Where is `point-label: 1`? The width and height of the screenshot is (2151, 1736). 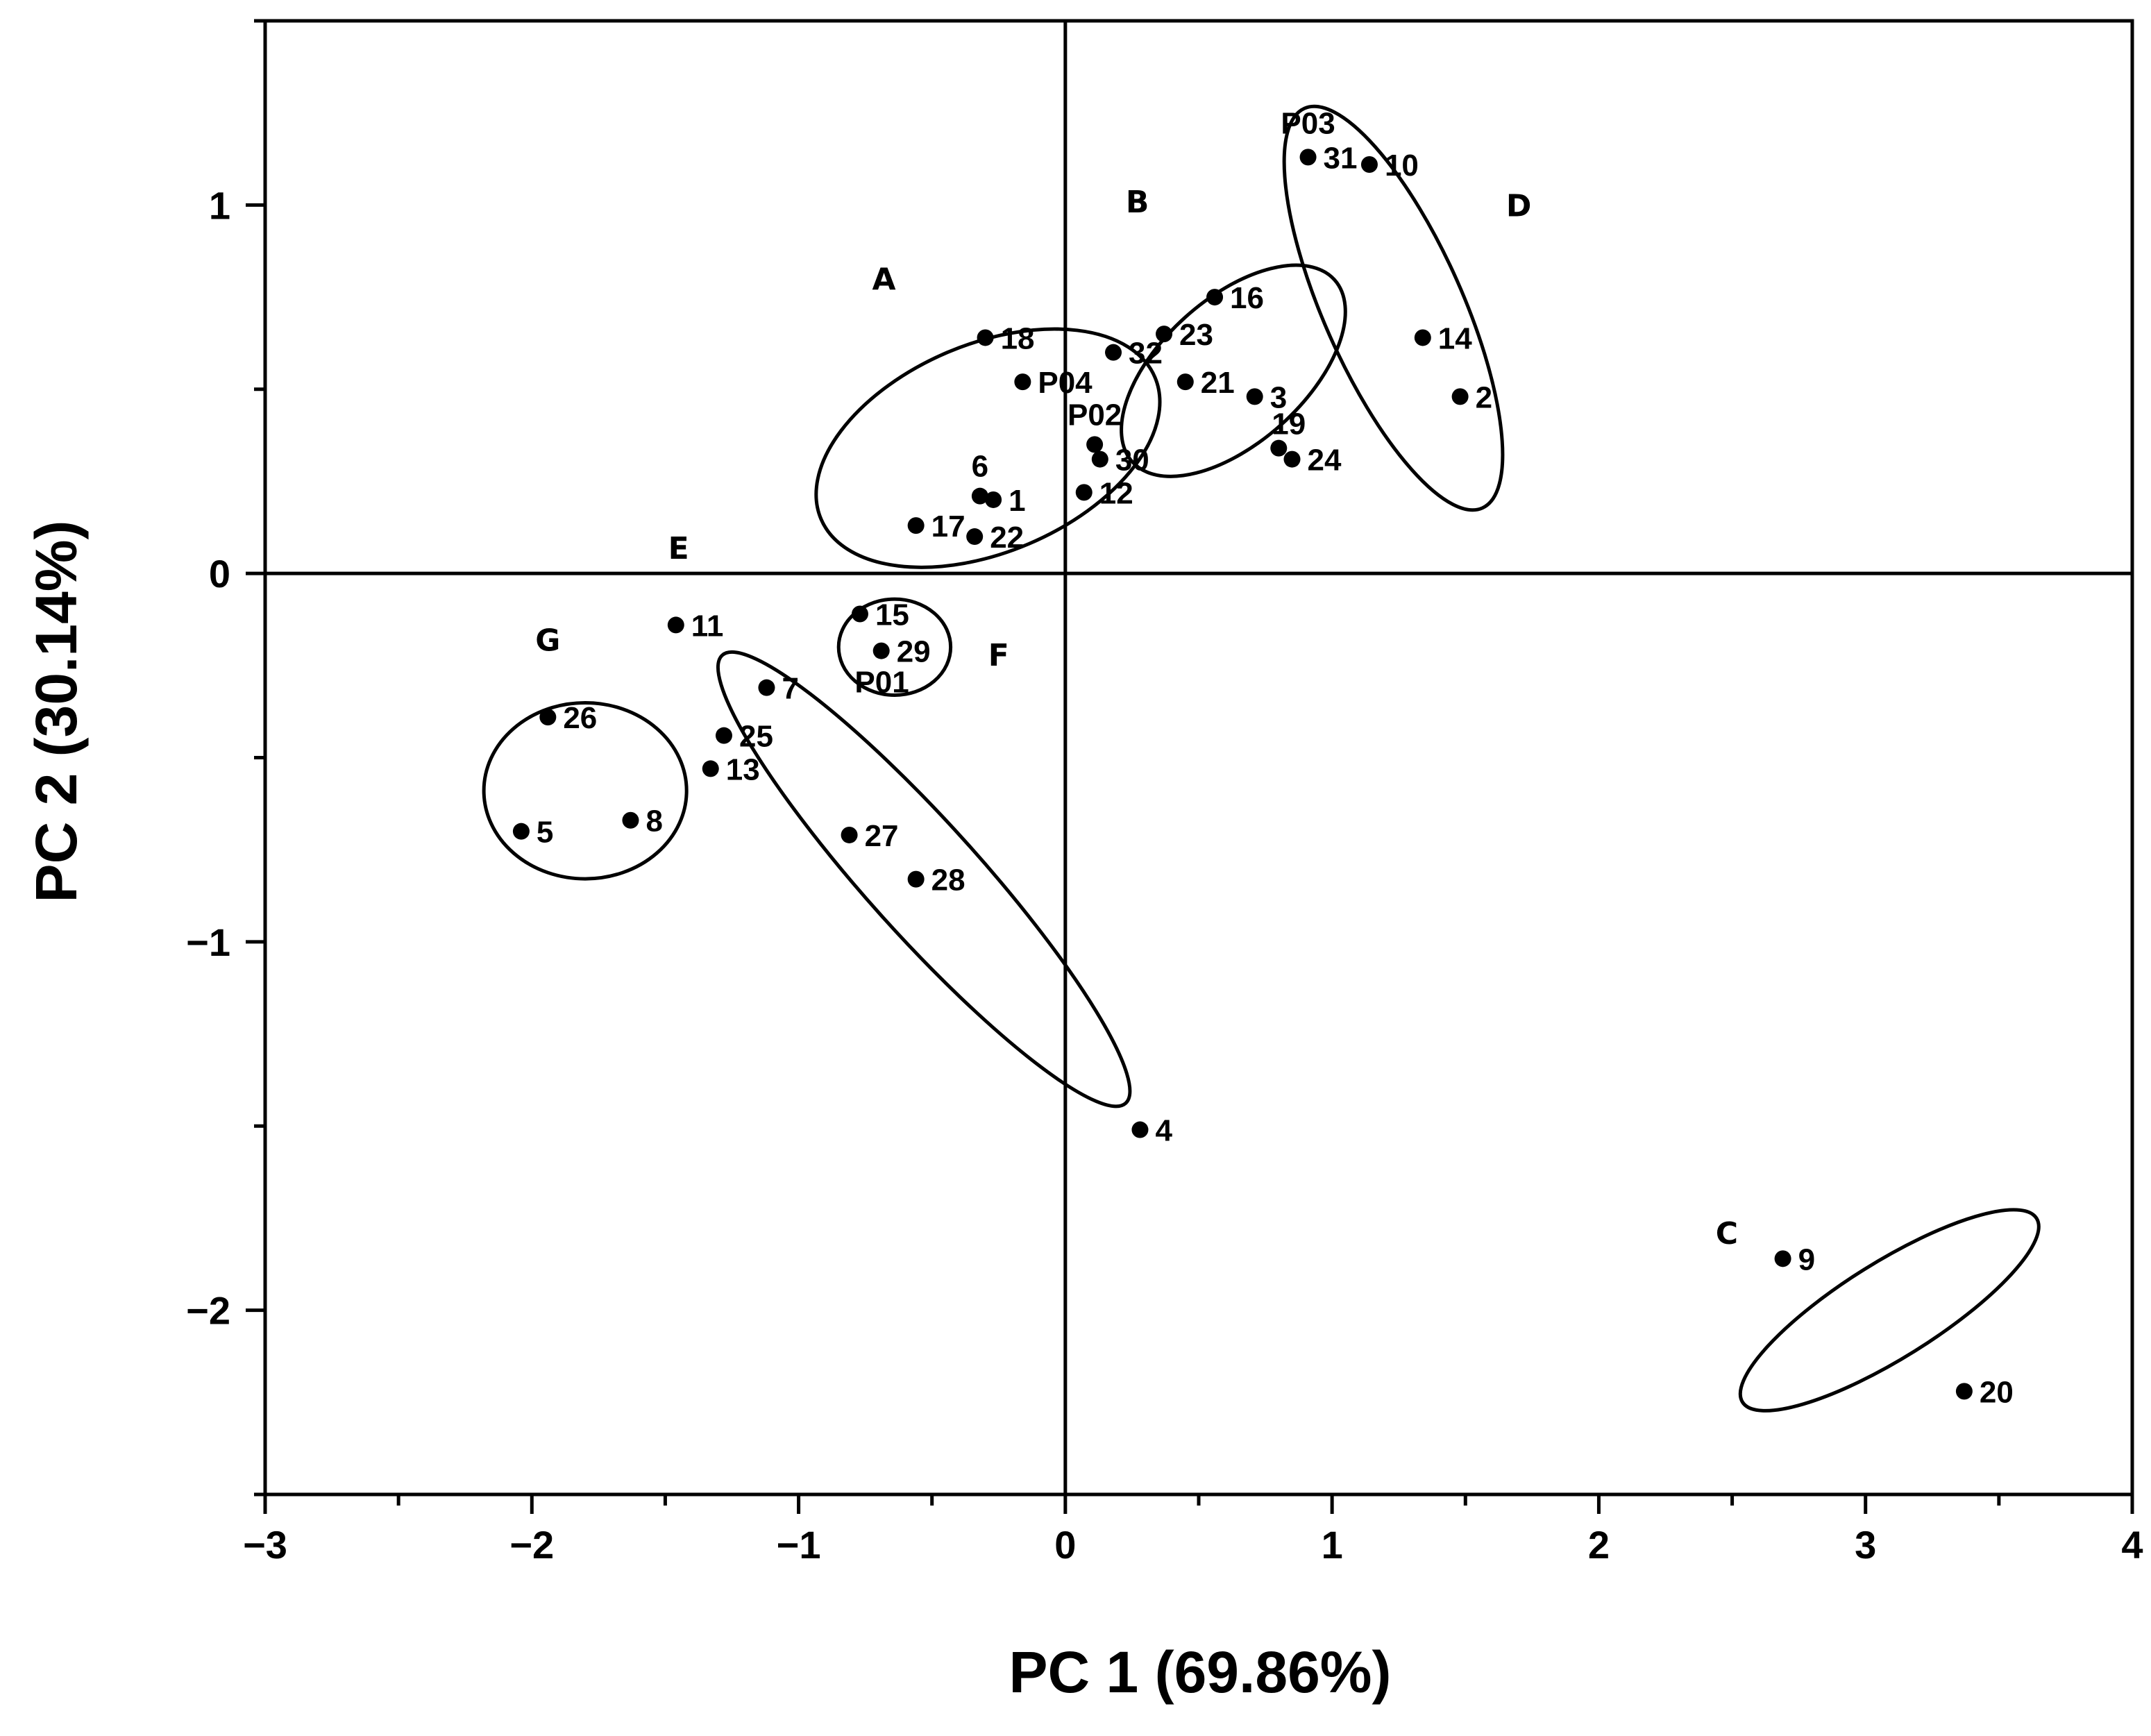
point-label: 1 is located at coordinates (1017, 501).